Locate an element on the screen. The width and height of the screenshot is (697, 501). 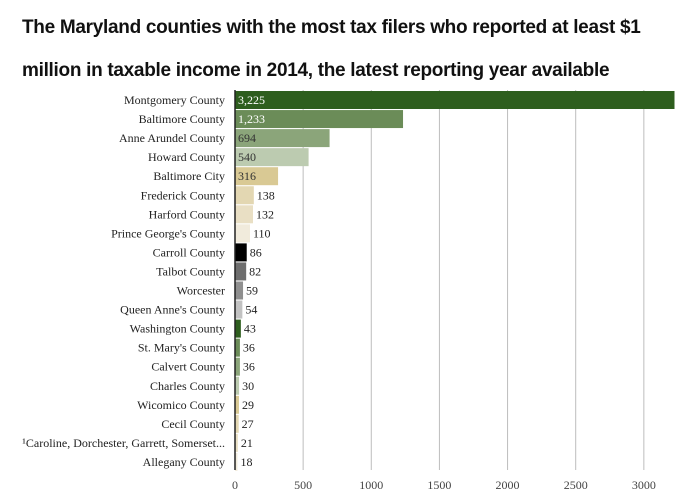
value-label: 82 is located at coordinates (255, 271).